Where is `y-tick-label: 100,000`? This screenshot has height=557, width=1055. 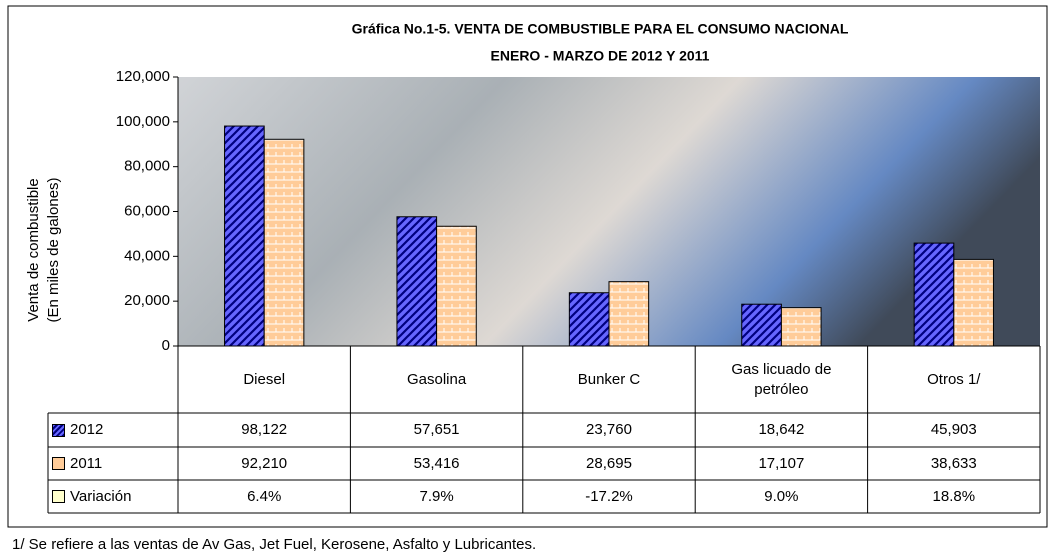
y-tick-label: 100,000 is located at coordinates (143, 121).